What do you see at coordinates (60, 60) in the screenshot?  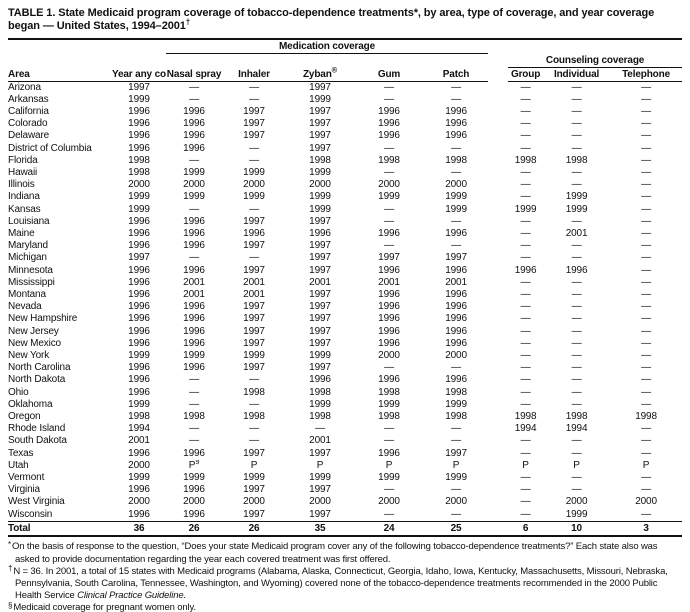 I see `col-header-area: Area` at bounding box center [60, 60].